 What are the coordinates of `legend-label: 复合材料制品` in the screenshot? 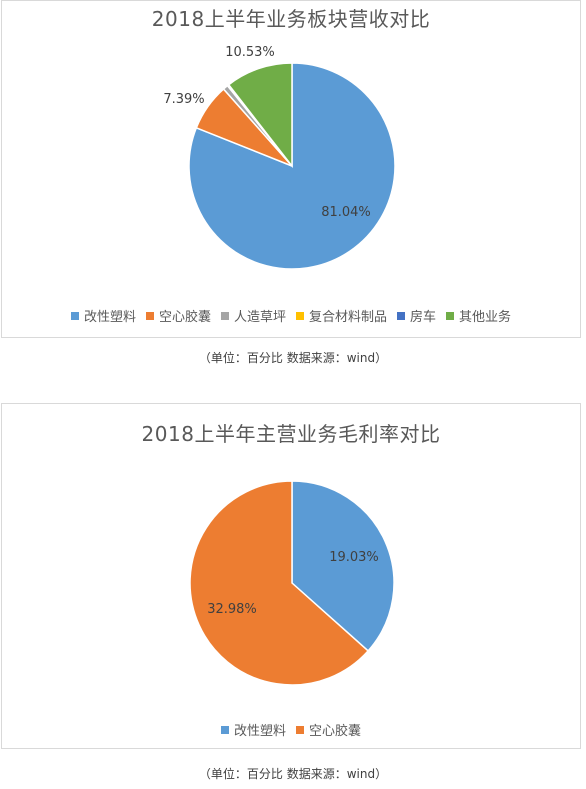 It's located at (348, 317).